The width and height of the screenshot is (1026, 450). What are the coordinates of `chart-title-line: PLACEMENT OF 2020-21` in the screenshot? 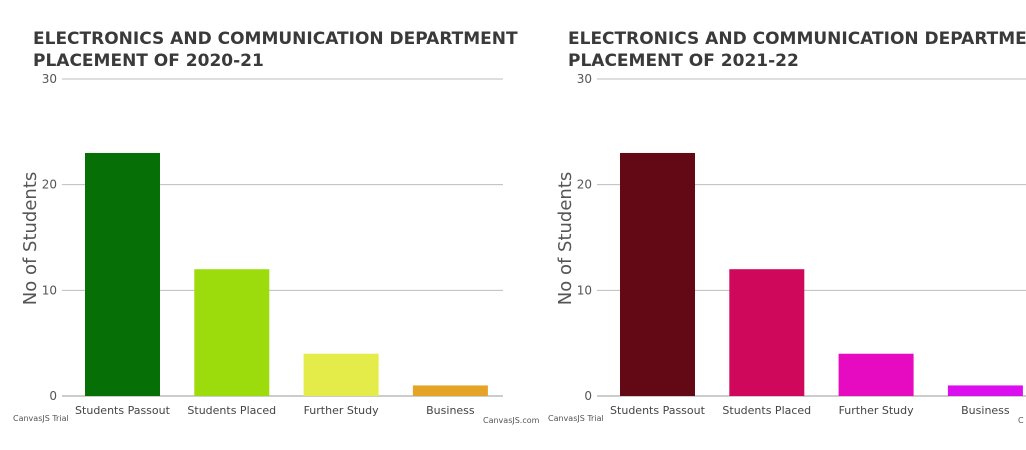 It's located at (148, 61).